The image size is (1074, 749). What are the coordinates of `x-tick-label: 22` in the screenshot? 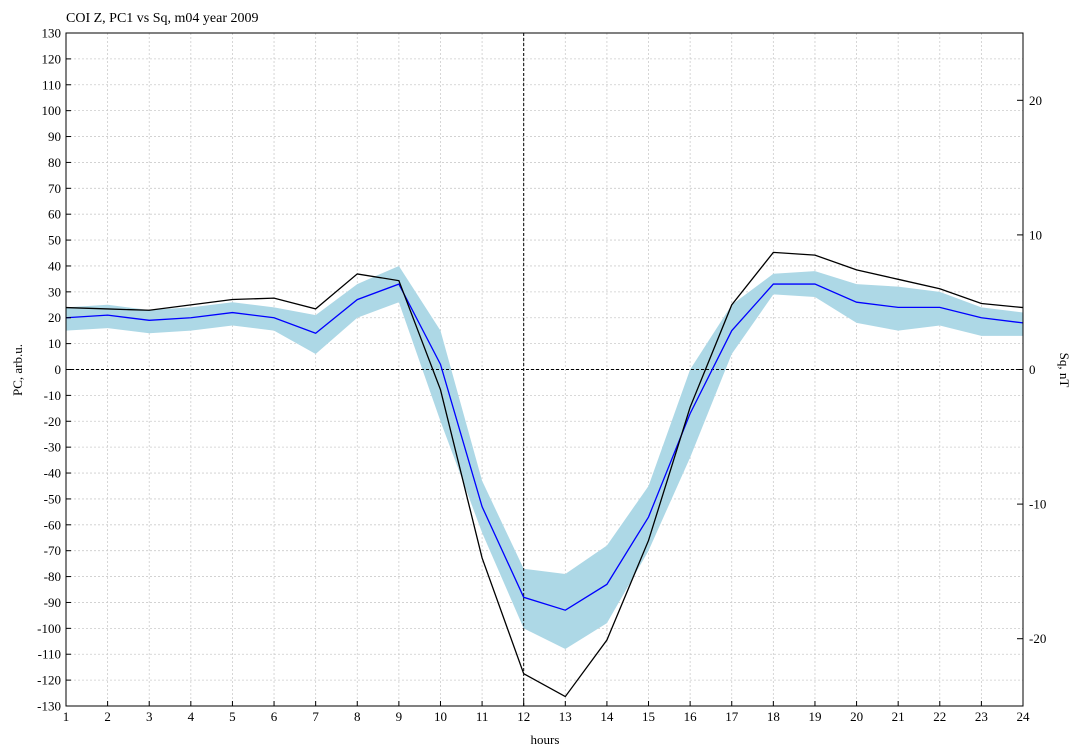 It's located at (939, 716).